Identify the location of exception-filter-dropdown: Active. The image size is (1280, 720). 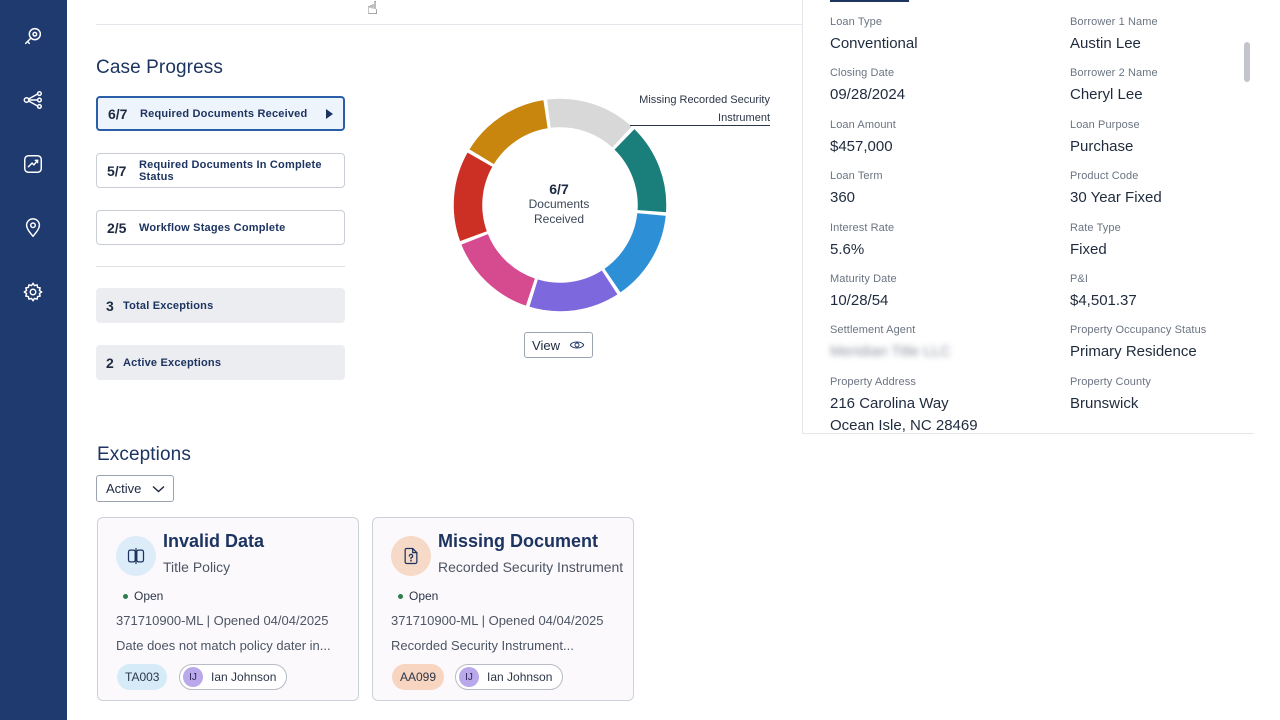
(135, 488).